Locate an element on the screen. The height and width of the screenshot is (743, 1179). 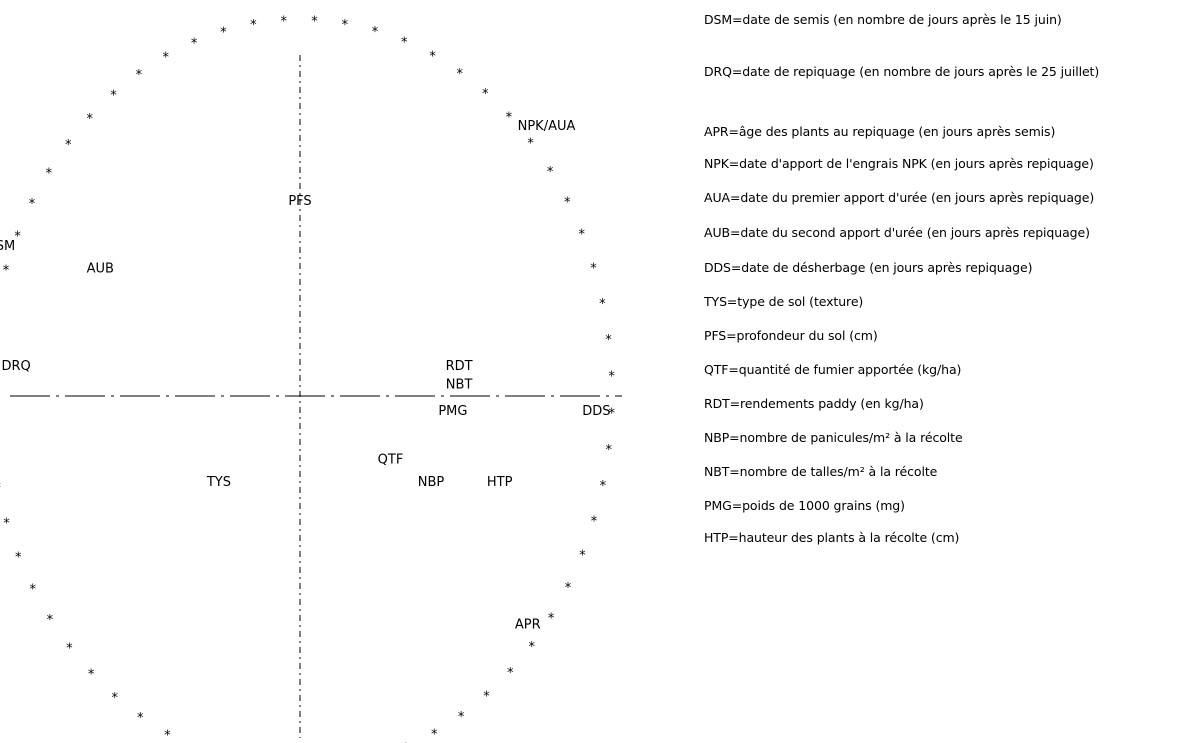
legend-item-qtf: QTF=quantité de fumier apportée (kg/ha) is located at coordinates (833, 369).